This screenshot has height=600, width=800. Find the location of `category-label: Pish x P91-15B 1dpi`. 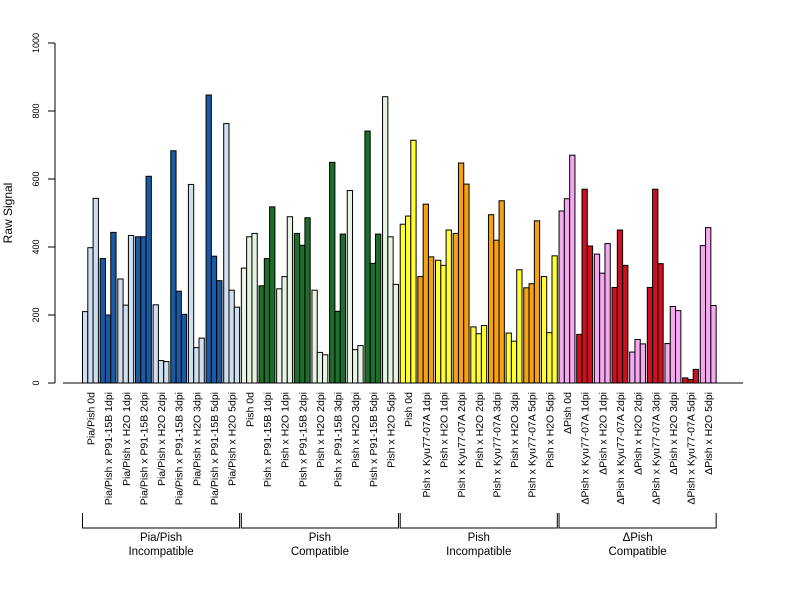

category-label: Pish x P91-15B 1dpi is located at coordinates (268, 439).